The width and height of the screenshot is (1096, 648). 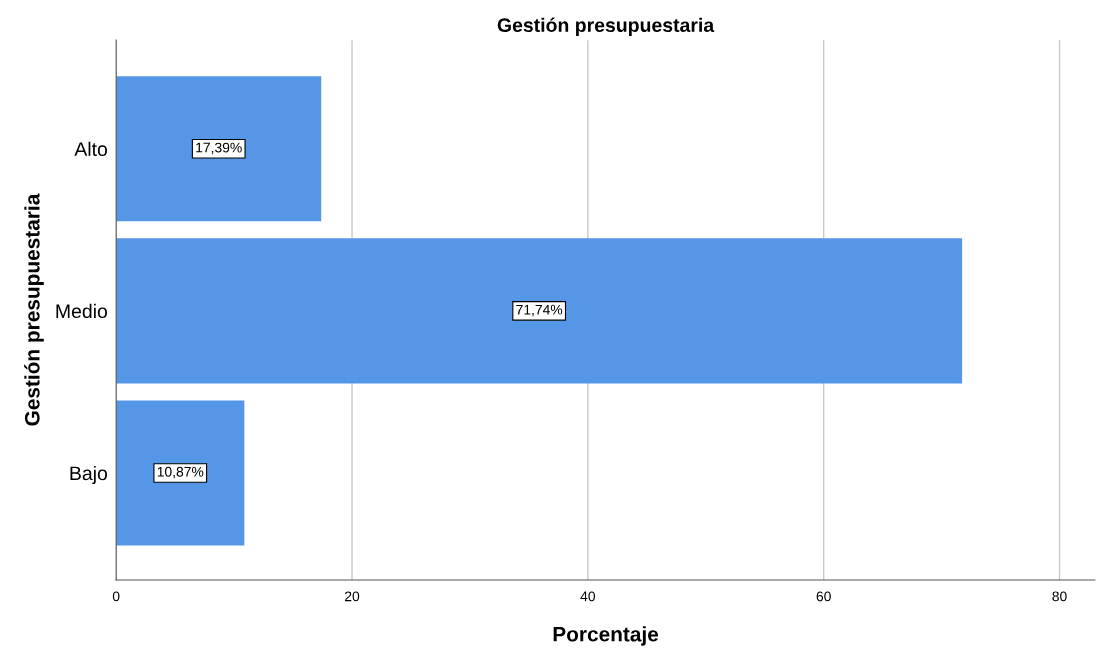 I want to click on data-label: 71,74%, so click(x=539, y=310).